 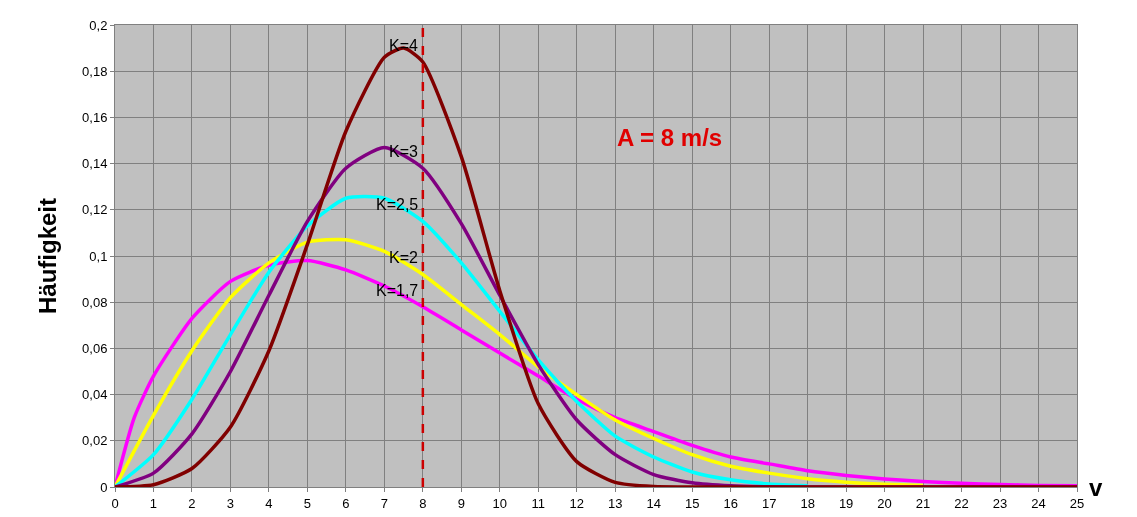 I want to click on y-tick-label: 0,02, so click(x=95, y=441).